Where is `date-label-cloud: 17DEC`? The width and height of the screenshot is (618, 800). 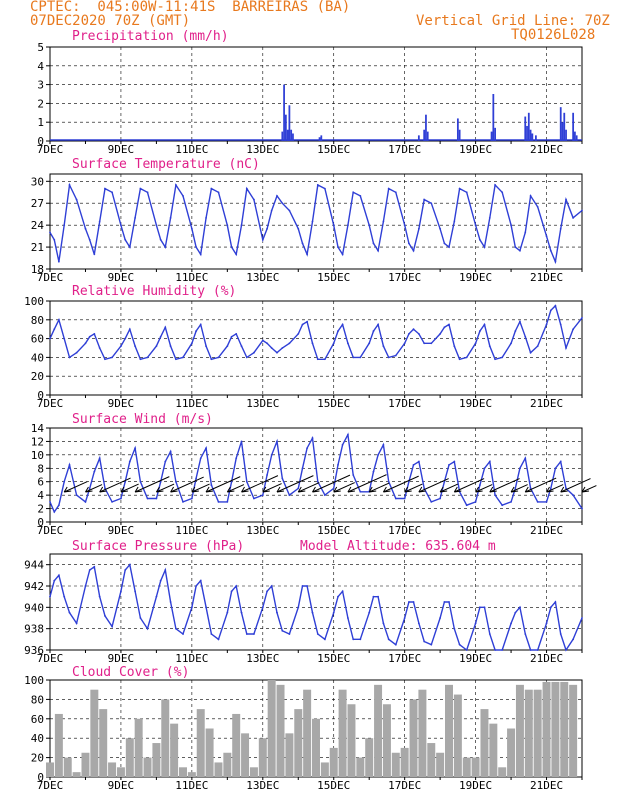
date-label-cloud: 17DEC is located at coordinates (404, 785).